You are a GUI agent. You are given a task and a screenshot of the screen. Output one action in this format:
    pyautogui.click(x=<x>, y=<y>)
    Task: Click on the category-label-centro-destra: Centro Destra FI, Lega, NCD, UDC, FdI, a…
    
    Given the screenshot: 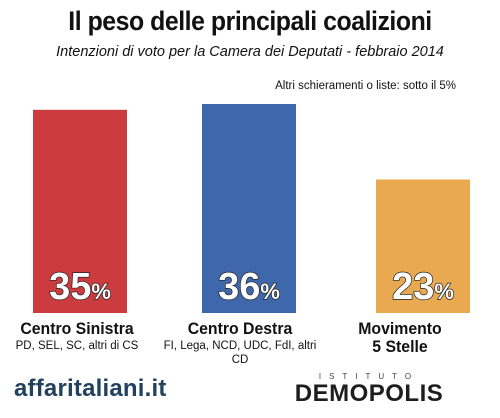 What is the action you would take?
    pyautogui.click(x=240, y=343)
    